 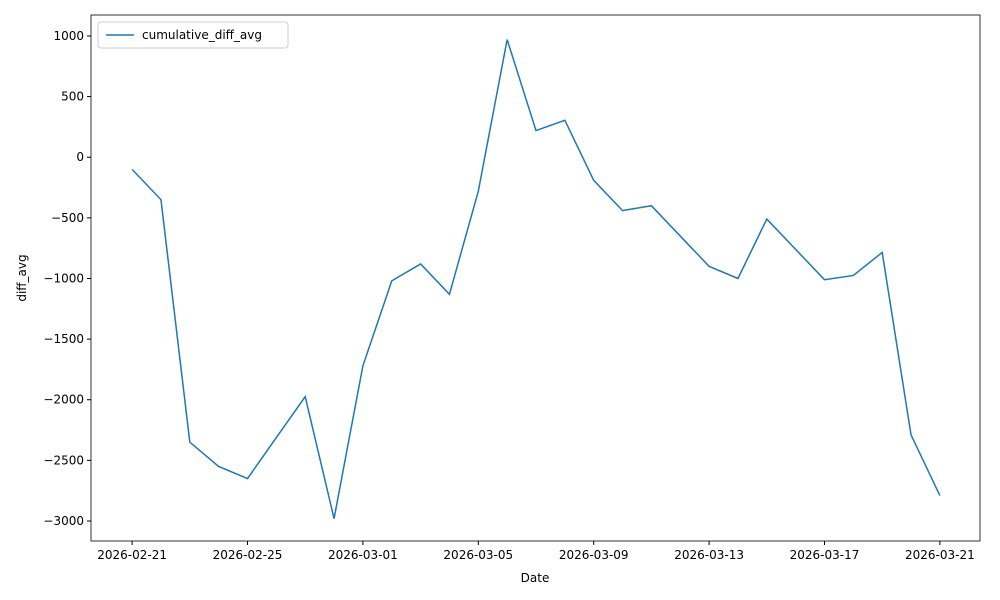 What do you see at coordinates (202, 35) in the screenshot?
I see `legend-label: cumulative_diff_avg` at bounding box center [202, 35].